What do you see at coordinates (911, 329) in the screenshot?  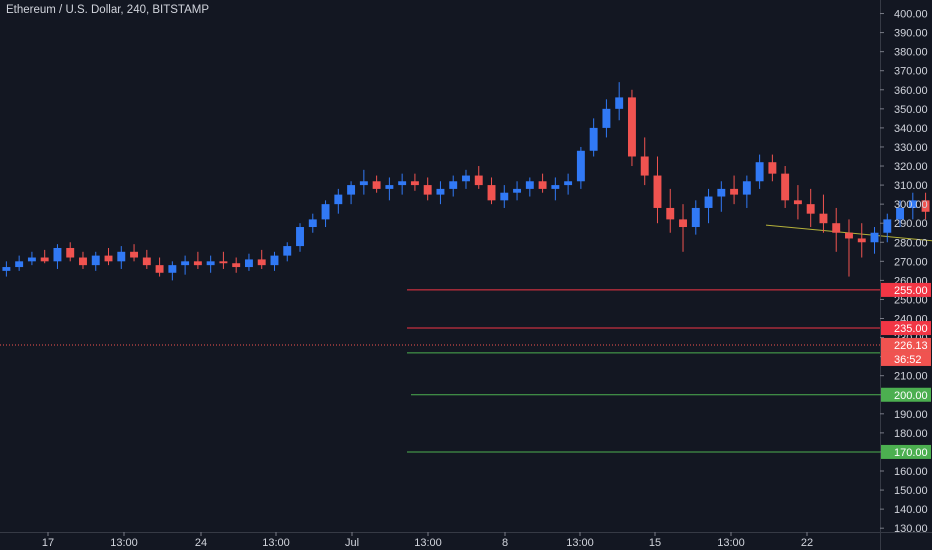 I see `price-label: 235.00` at bounding box center [911, 329].